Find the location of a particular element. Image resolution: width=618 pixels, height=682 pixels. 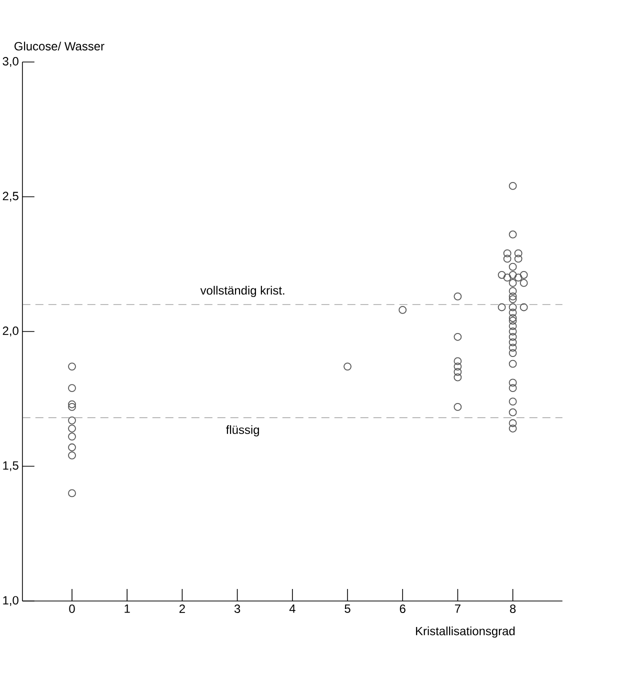

x-tick-label: 5 is located at coordinates (347, 608).